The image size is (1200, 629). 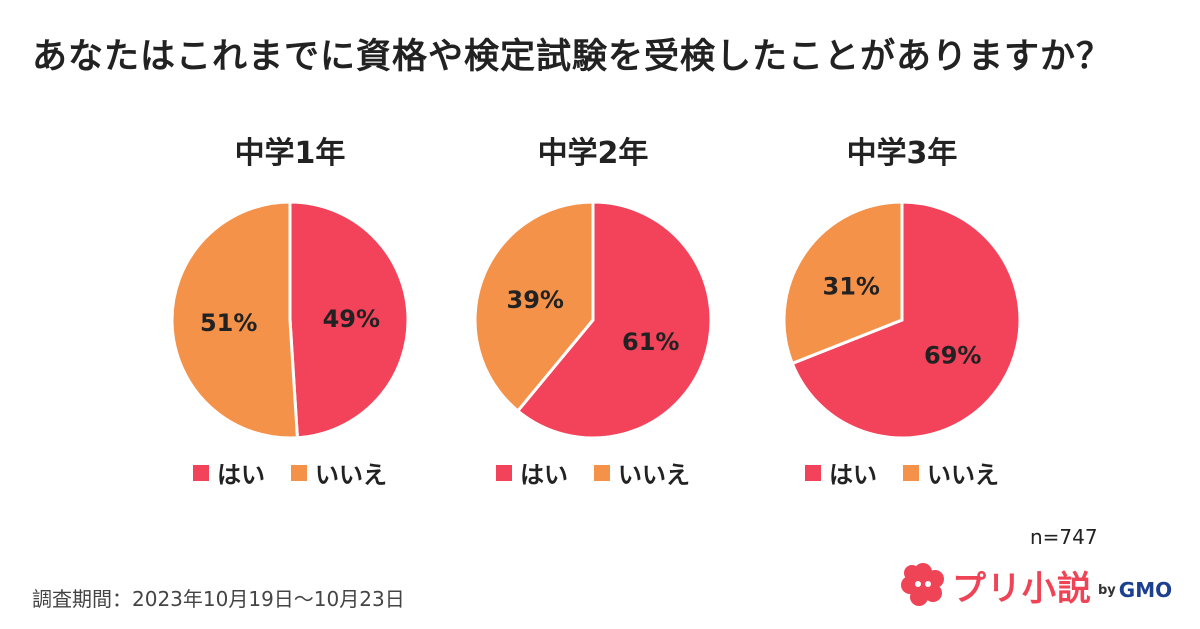 I want to click on logo-text: プリ小説, so click(x=1022, y=588).